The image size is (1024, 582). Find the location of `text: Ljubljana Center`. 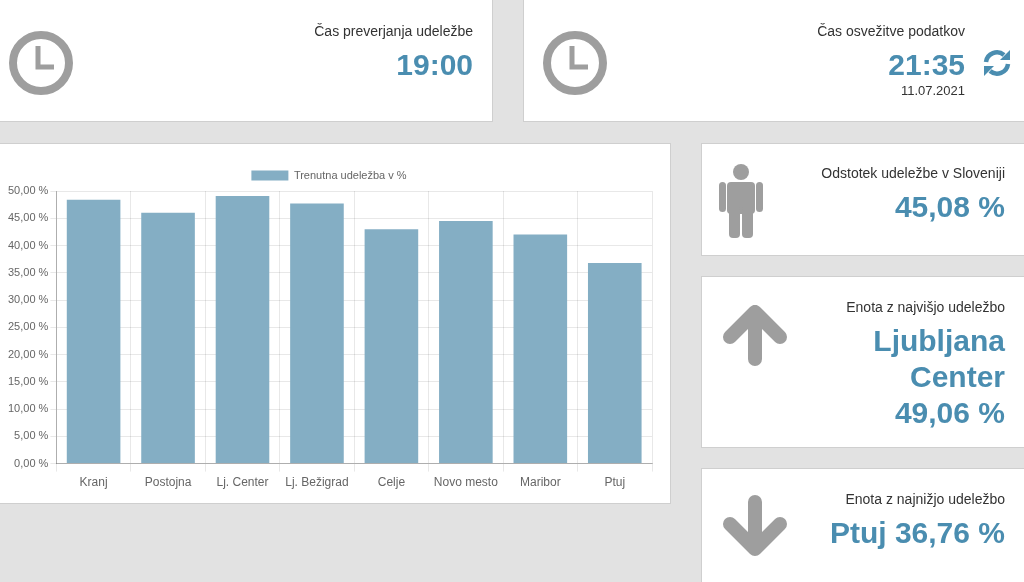

text: Ljubljana Center is located at coordinates (939, 358).